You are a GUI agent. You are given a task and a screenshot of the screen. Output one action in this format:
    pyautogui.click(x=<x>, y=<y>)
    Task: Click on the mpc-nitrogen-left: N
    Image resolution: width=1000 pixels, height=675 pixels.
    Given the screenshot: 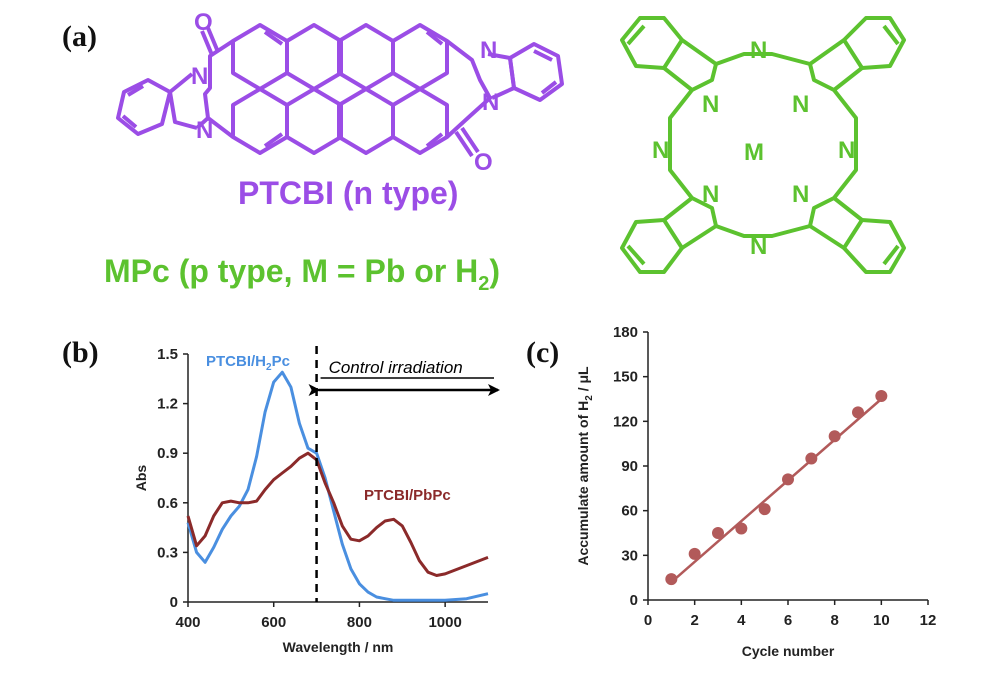 What is the action you would take?
    pyautogui.click(x=660, y=150)
    